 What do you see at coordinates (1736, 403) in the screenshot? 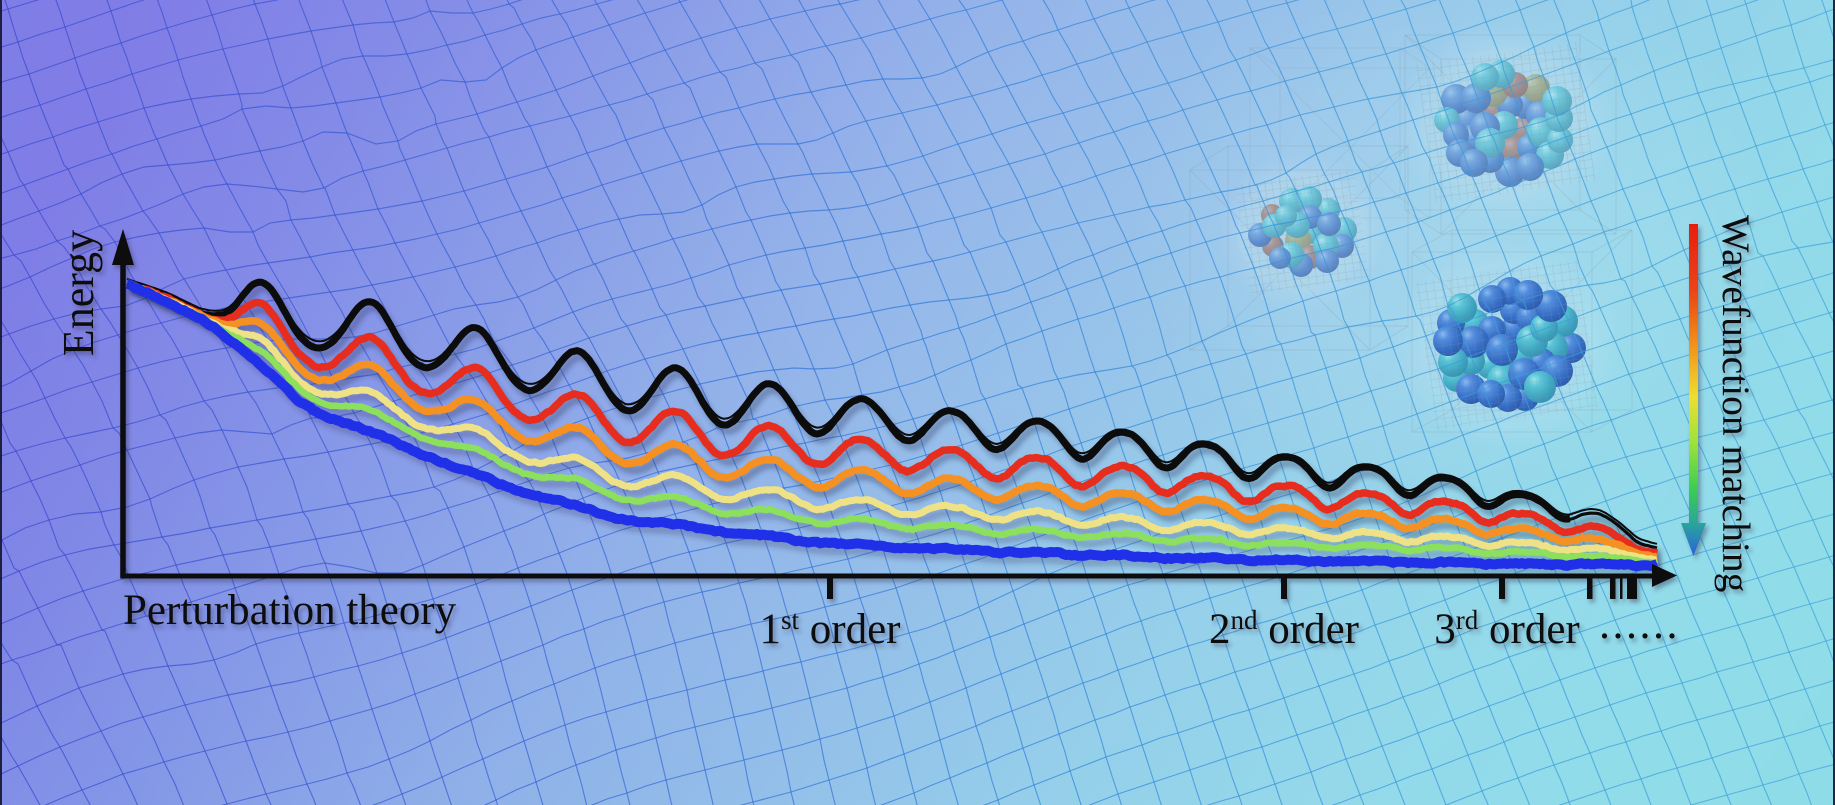
I see `svg-text: Wavefunction matching` at bounding box center [1736, 403].